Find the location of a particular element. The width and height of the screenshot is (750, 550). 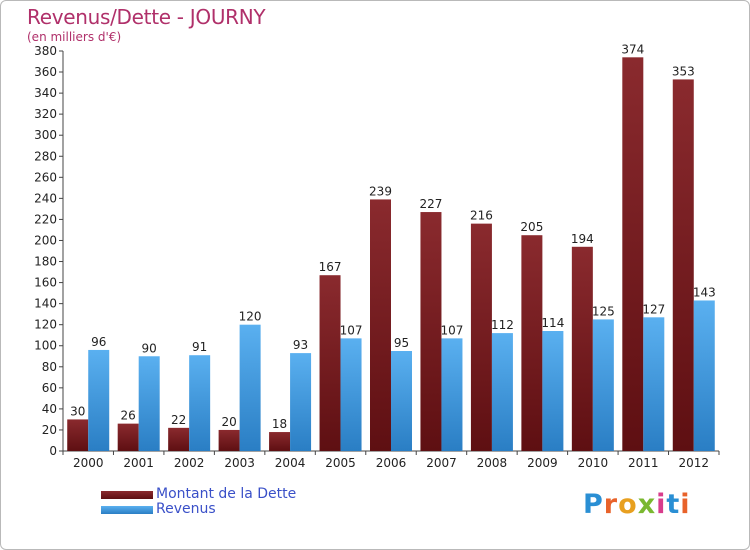

y-tick-label: 300 is located at coordinates (45, 135).